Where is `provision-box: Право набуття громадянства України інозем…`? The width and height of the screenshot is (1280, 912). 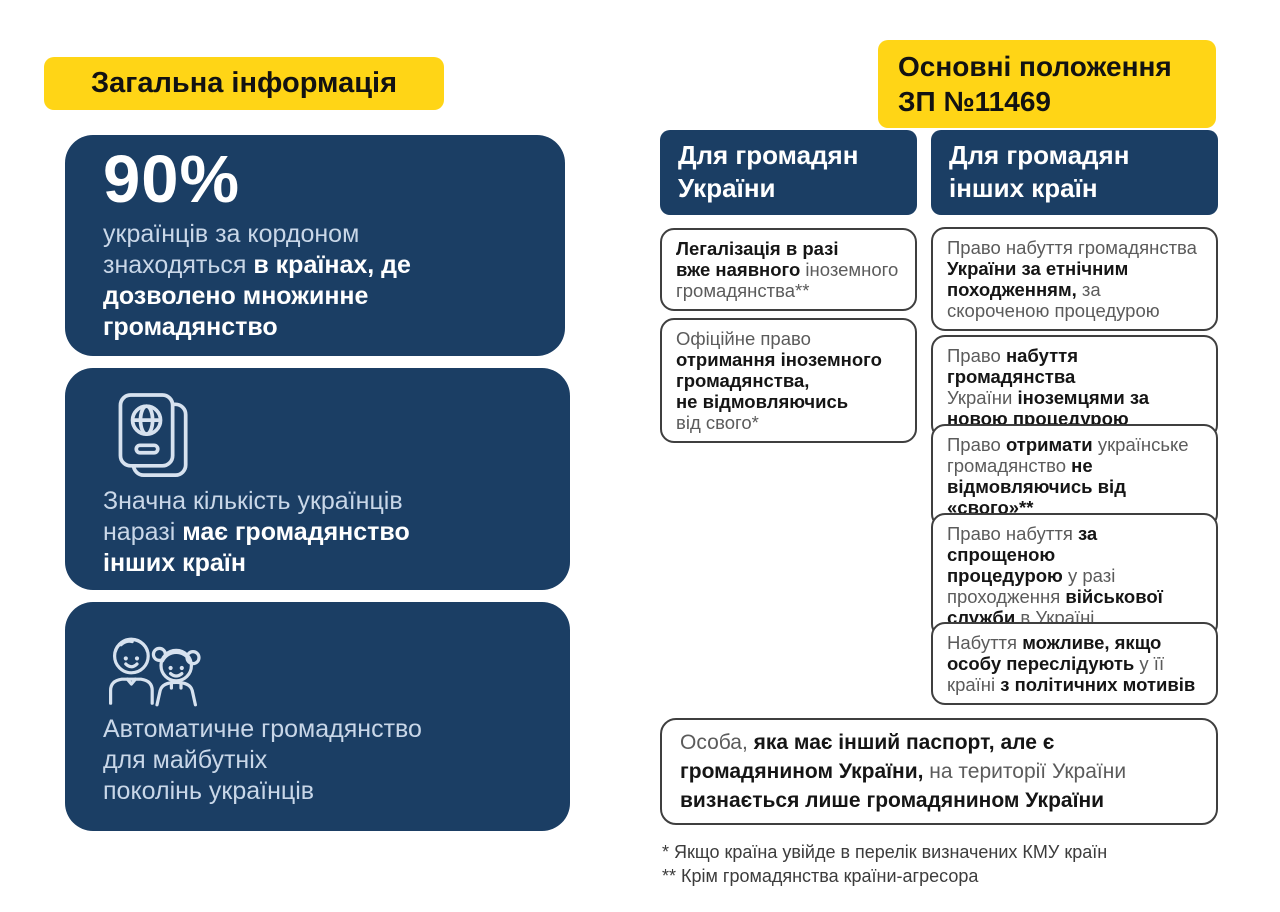
provision-box: Право набуття громадянства України інозем… is located at coordinates (1074, 387).